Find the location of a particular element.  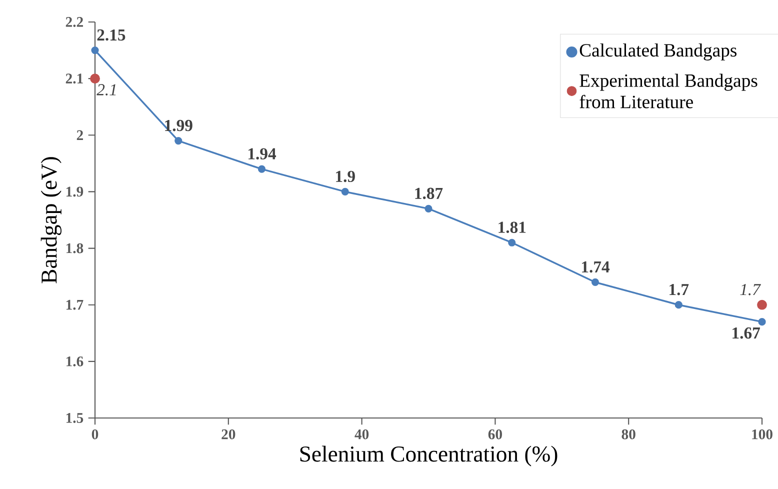

y-axis-title: Bandgap (eV) is located at coordinates (51, 220).